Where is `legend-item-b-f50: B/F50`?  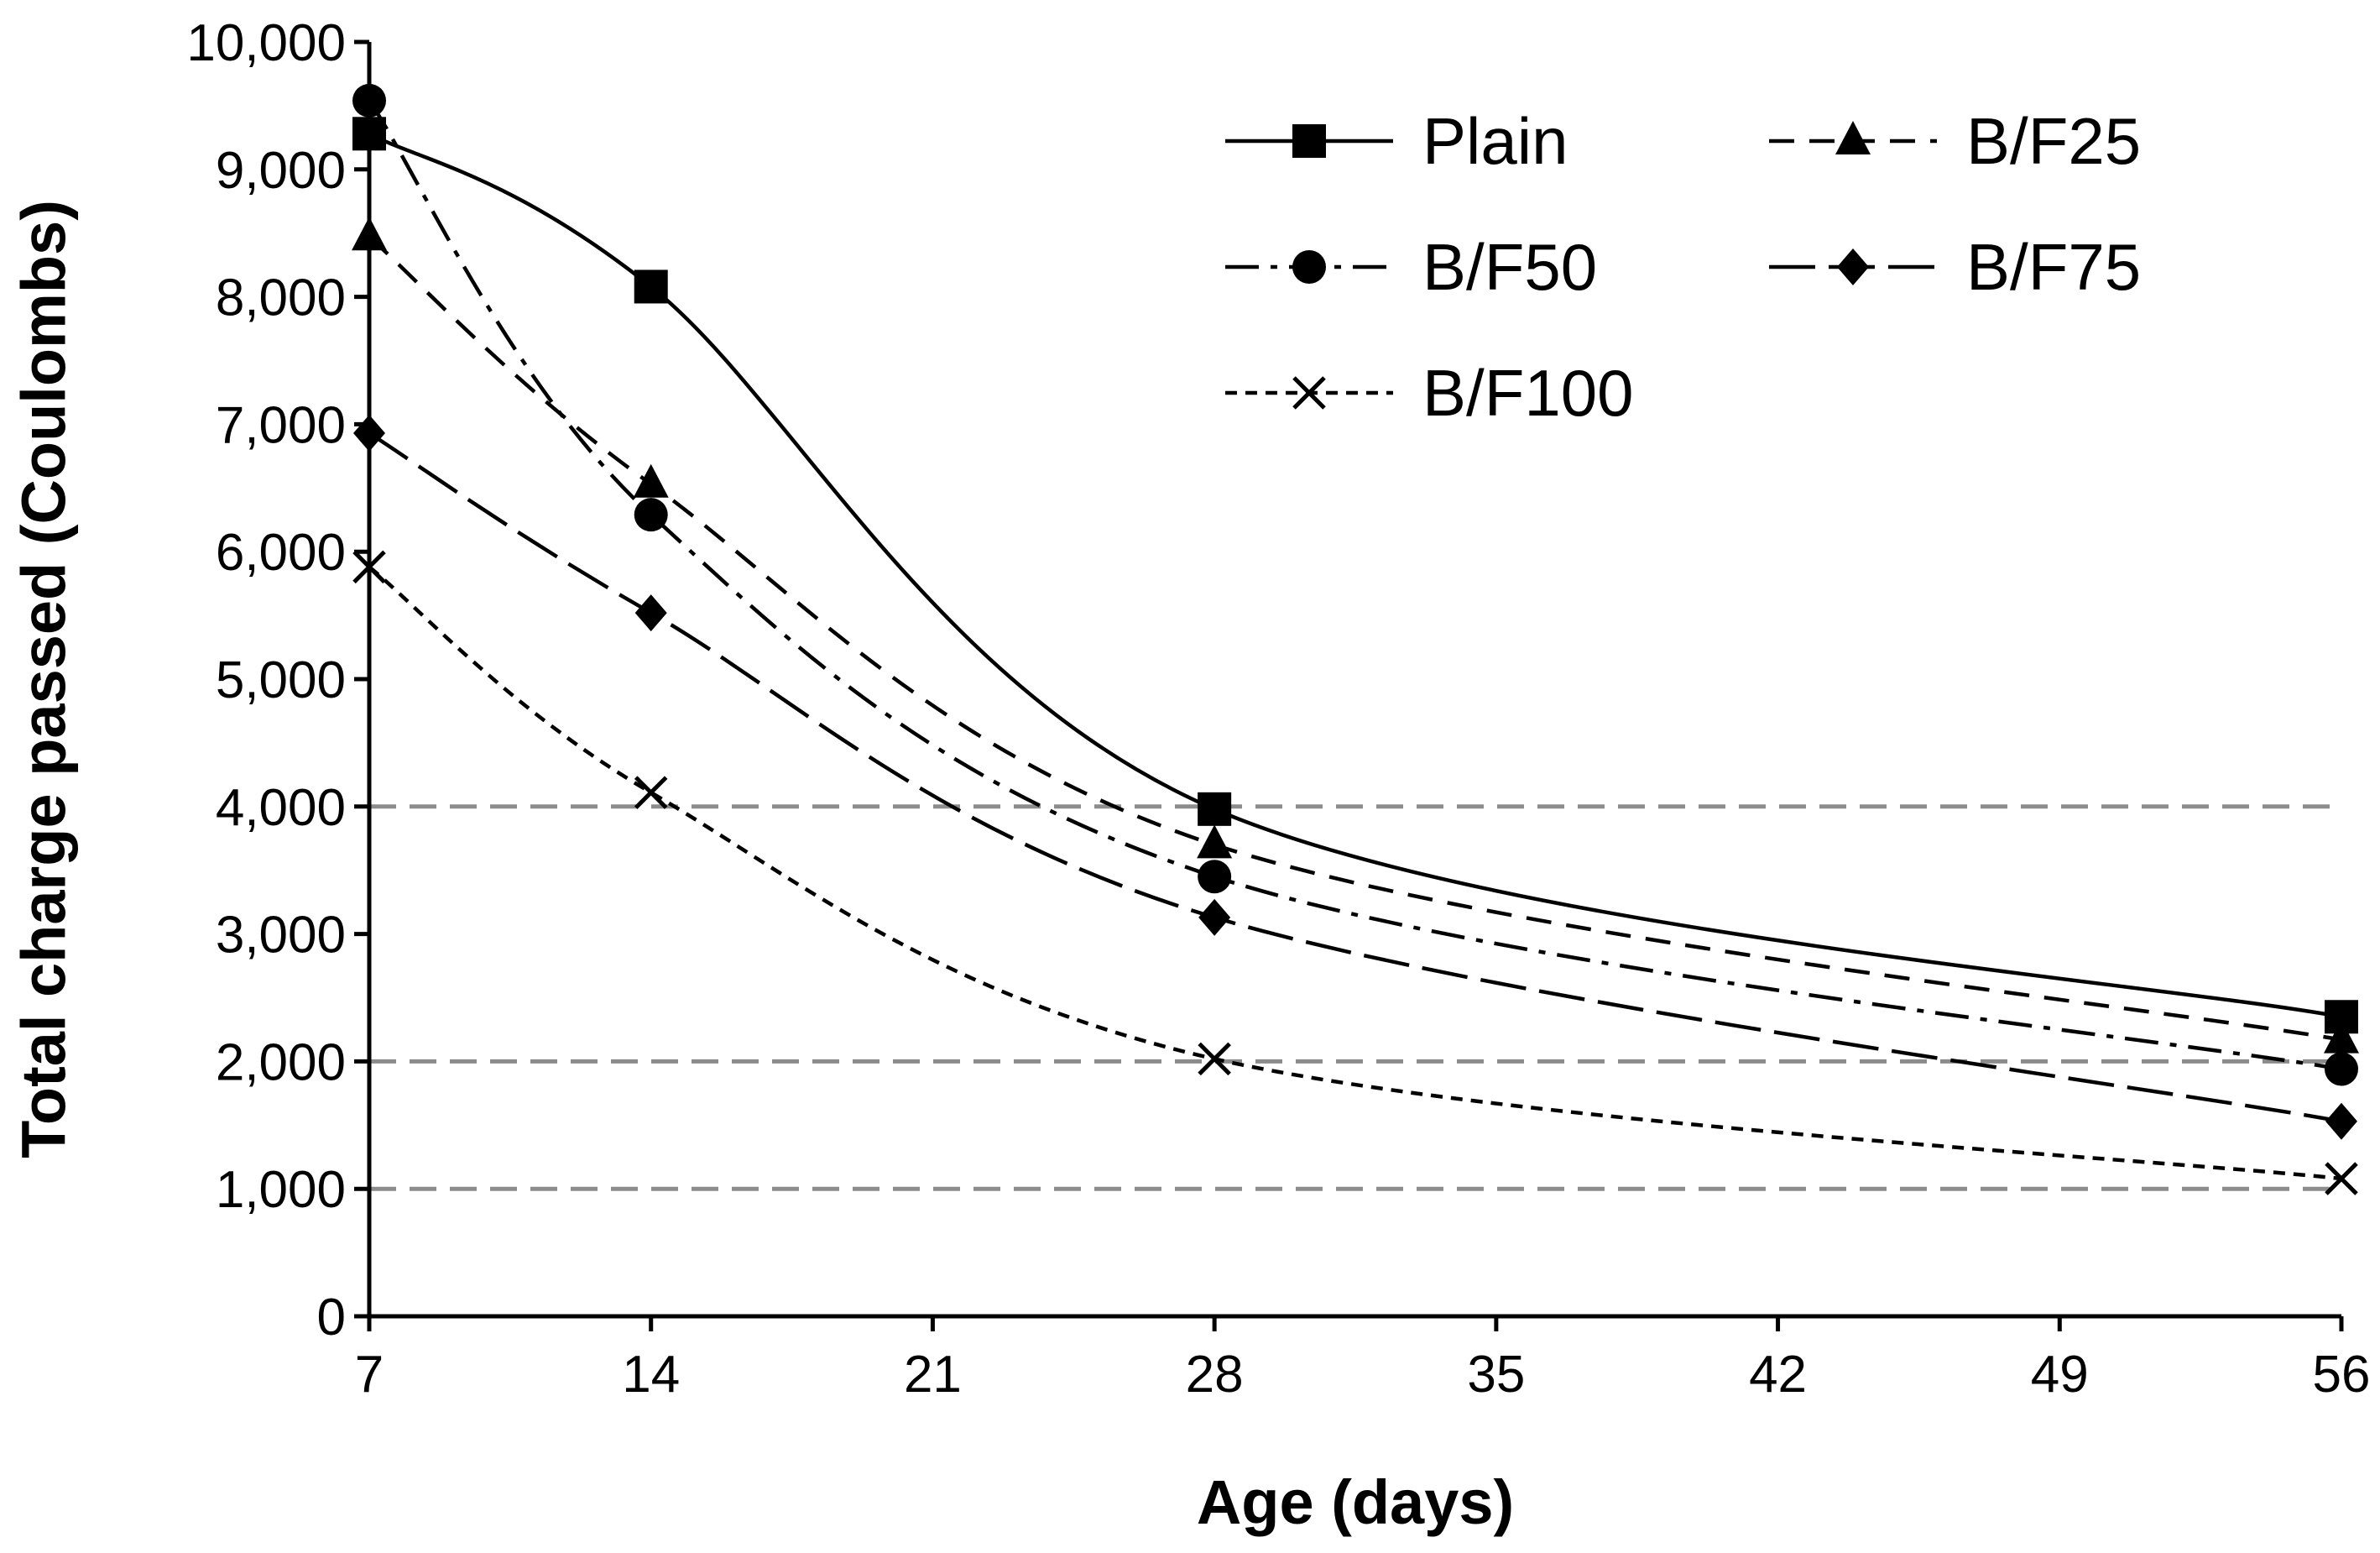
legend-item-b-f50: B/F50 is located at coordinates (1411, 267).